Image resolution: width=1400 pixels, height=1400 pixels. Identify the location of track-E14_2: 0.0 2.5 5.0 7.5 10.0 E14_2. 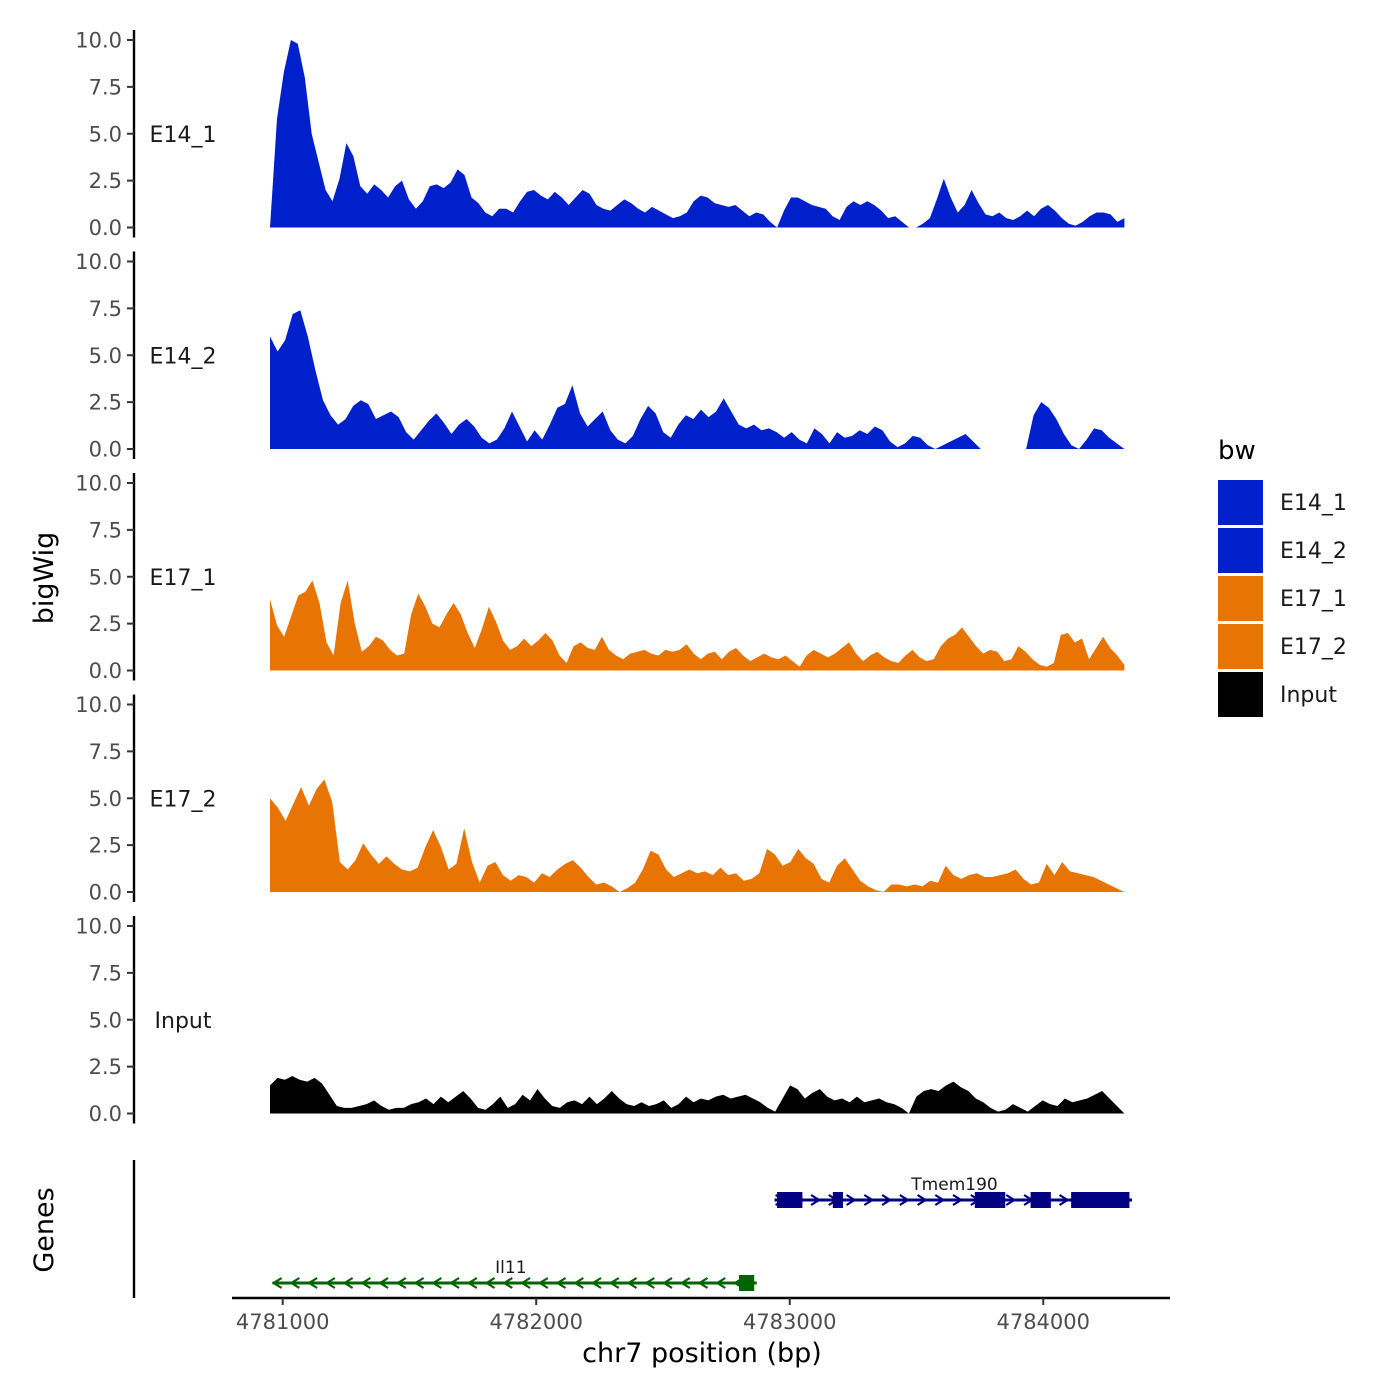
(600, 356).